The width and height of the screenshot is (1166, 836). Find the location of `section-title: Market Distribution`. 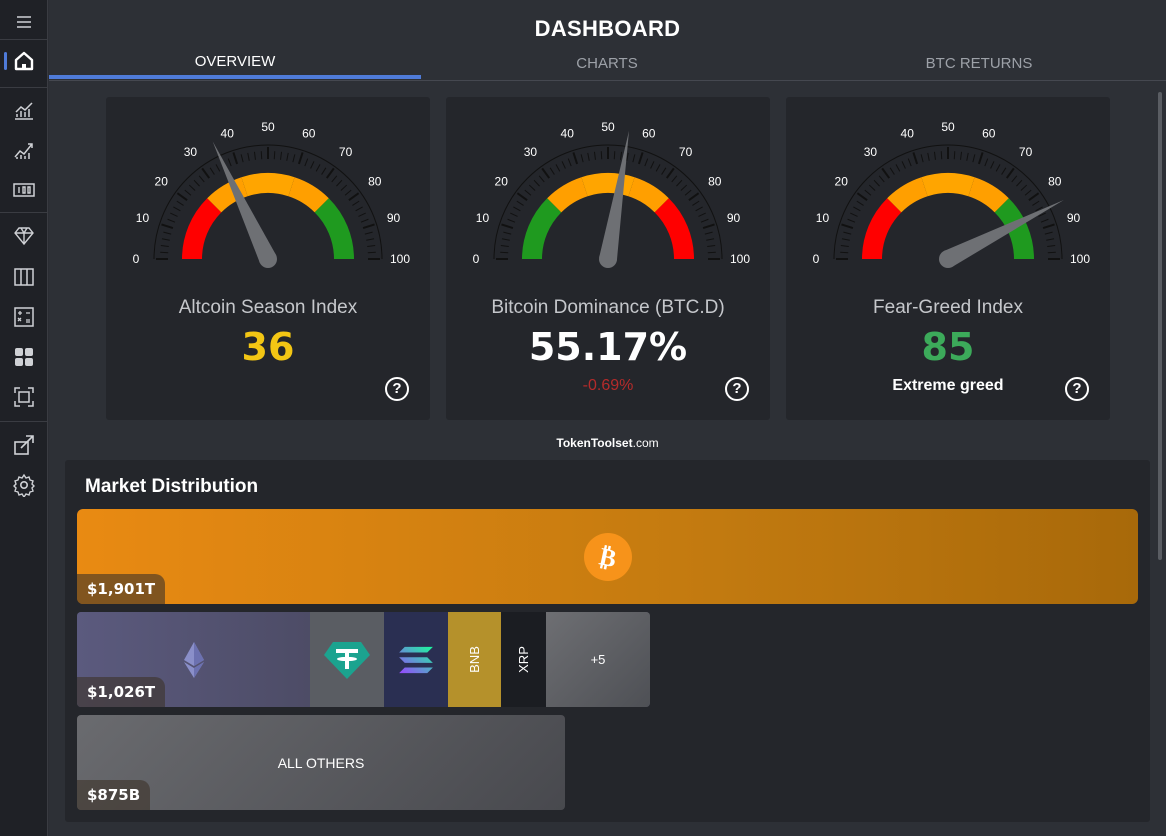

section-title: Market Distribution is located at coordinates (172, 486).